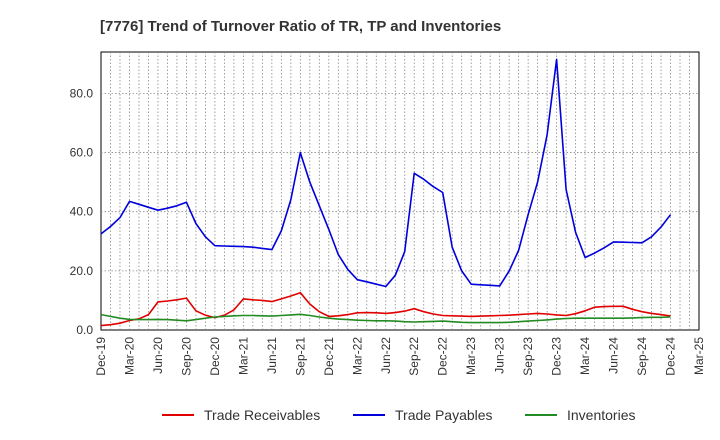 The image size is (720, 440). Describe the element at coordinates (642, 356) in the screenshot. I see `x-tick-label: Sep-24` at that location.